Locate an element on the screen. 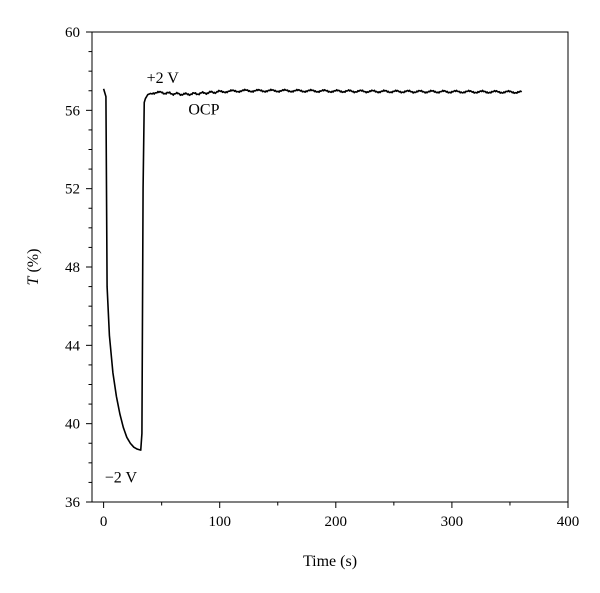 Image resolution: width=600 pixels, height=593 pixels. y-axis-label-unit: (%) is located at coordinates (33, 263).